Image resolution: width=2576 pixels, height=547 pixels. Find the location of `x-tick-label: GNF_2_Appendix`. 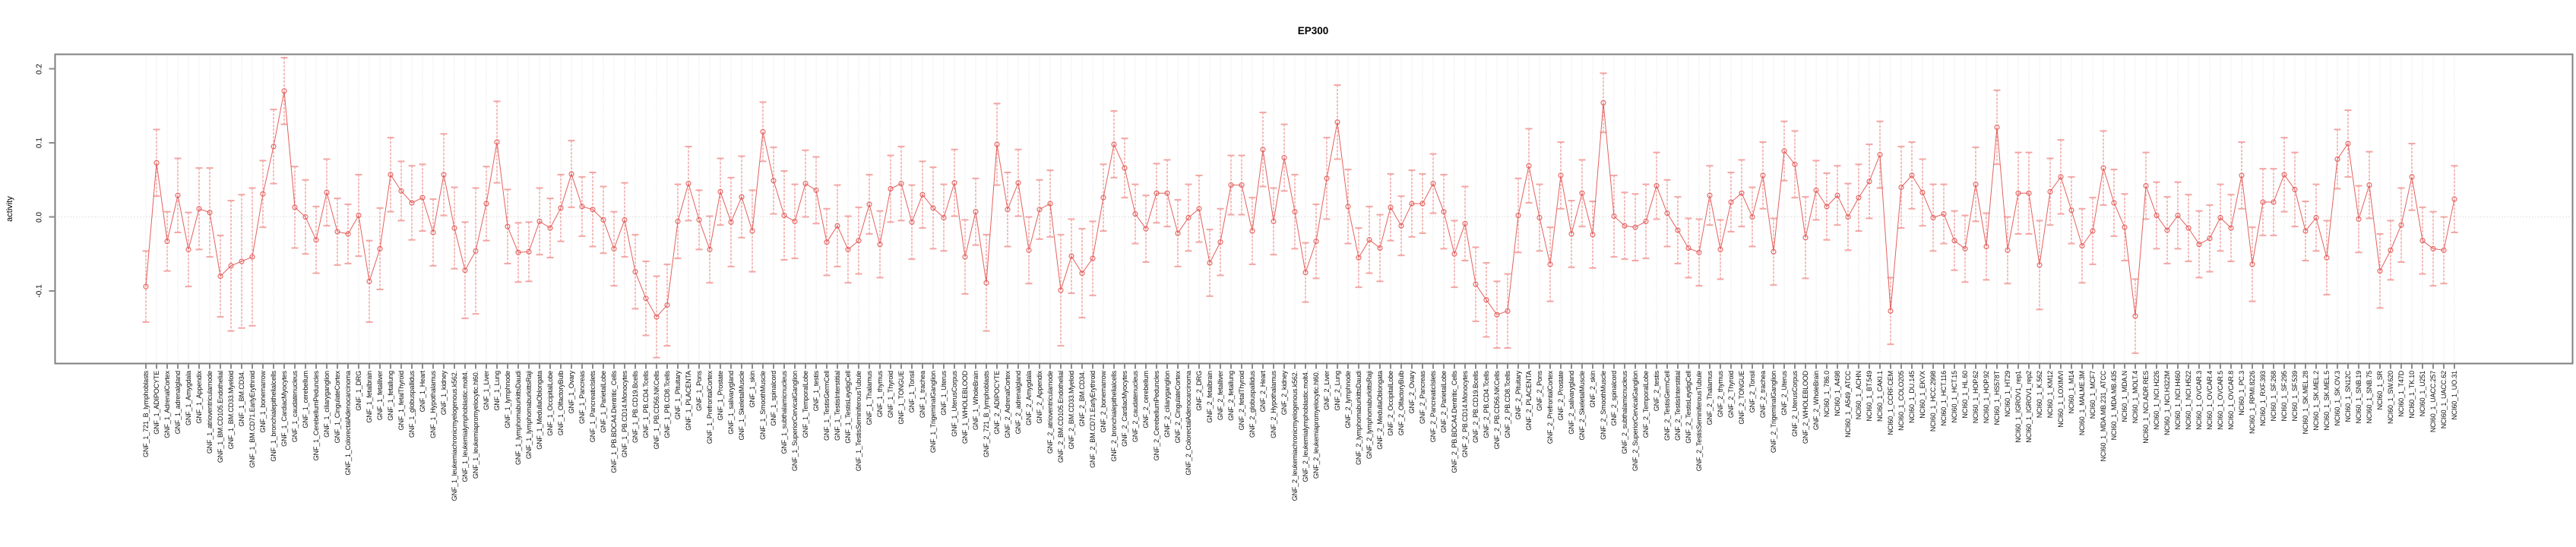

x-tick-label: GNF_2_Appendix is located at coordinates (1039, 397).